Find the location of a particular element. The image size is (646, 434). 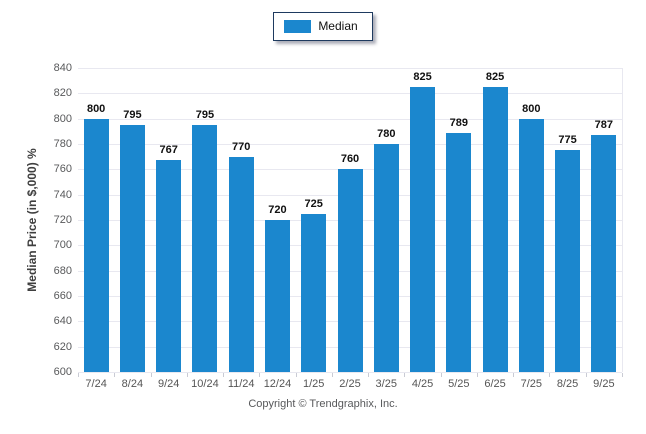

y-tick-label: 700 is located at coordinates (62, 245).